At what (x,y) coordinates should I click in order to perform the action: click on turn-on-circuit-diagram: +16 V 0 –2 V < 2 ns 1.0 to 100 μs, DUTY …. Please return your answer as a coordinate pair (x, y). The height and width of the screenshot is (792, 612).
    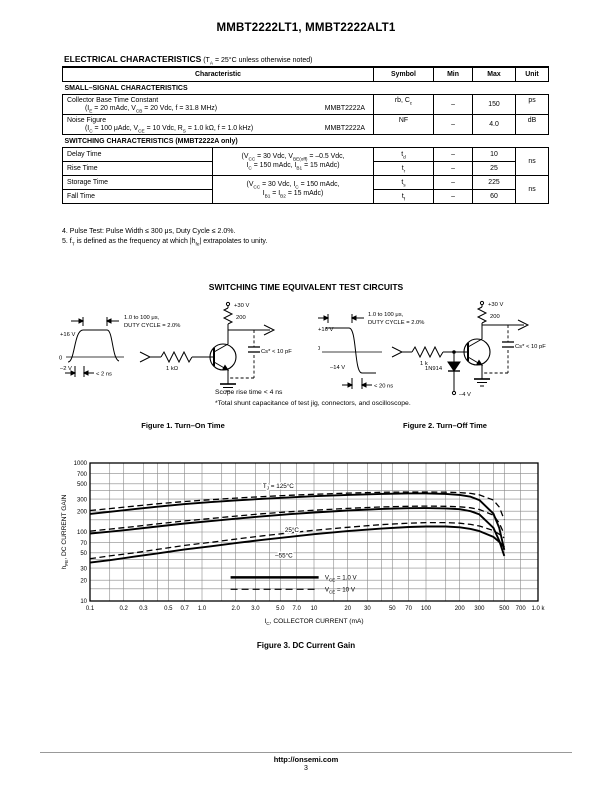
    Looking at the image, I should click on (175, 346).